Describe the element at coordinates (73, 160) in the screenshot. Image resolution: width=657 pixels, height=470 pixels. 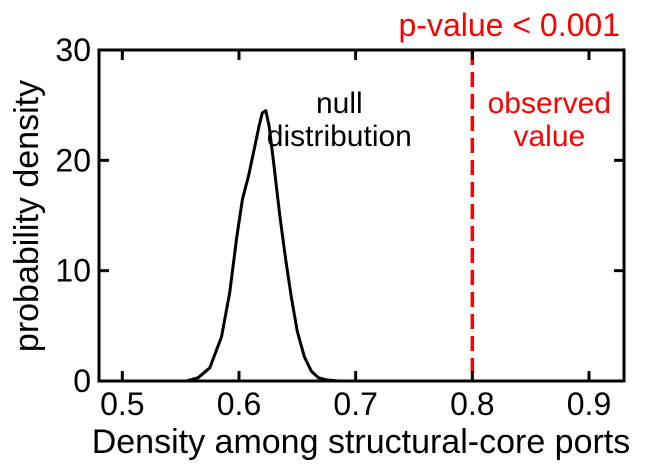
I see `y-tick-label: 20` at that location.